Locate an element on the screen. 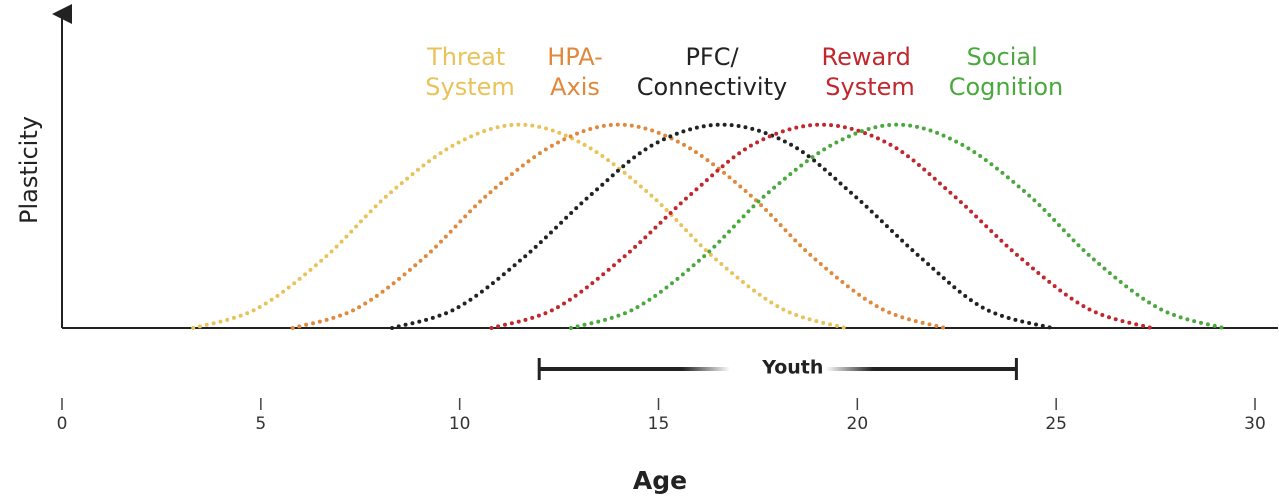 The width and height of the screenshot is (1279, 501). x-tick-label: 5 is located at coordinates (260, 424).